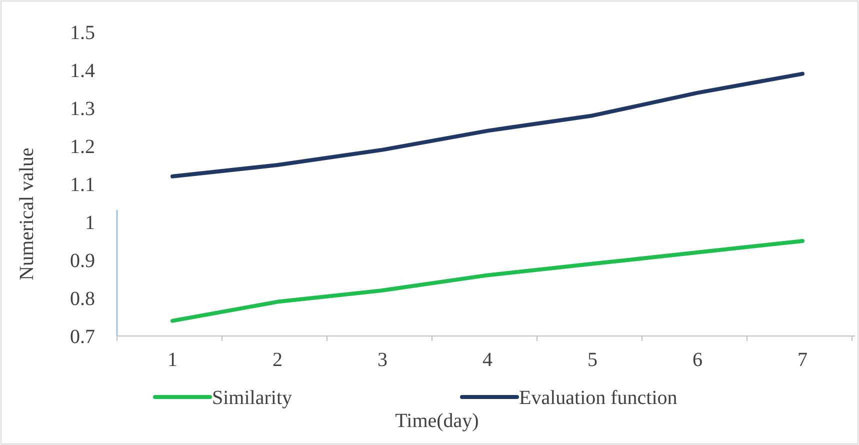 This screenshot has width=859, height=445. What do you see at coordinates (697, 360) in the screenshot?
I see `x-tick-label: 6` at bounding box center [697, 360].